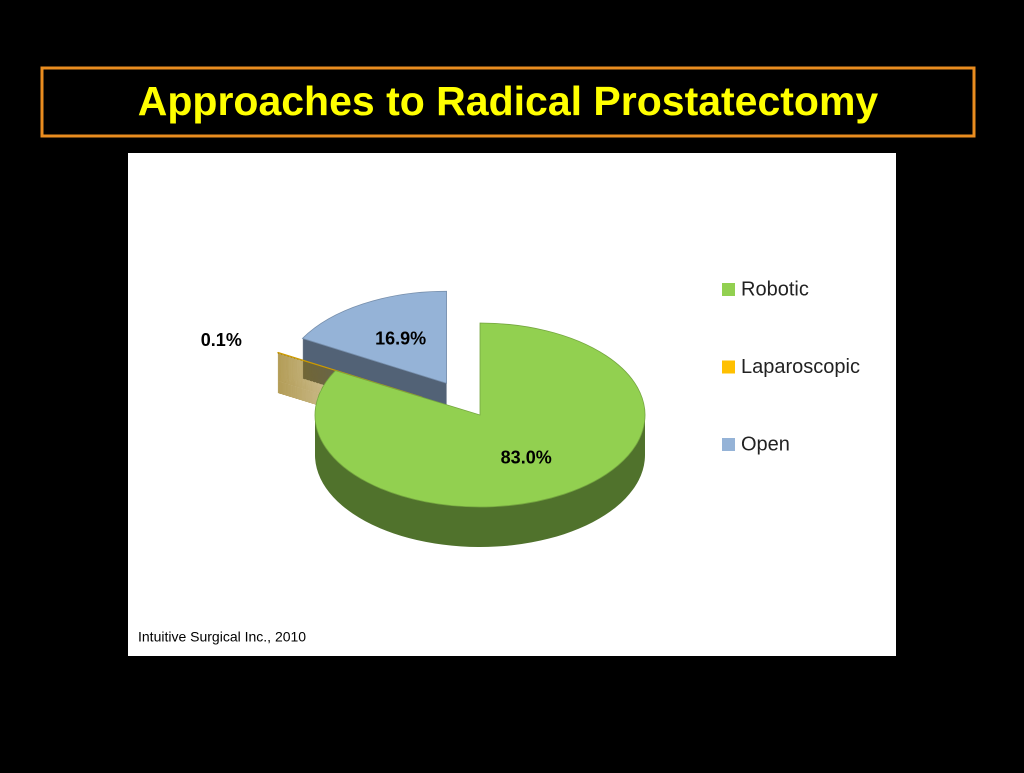 The height and width of the screenshot is (773, 1024). I want to click on title-box, so click(508, 102).